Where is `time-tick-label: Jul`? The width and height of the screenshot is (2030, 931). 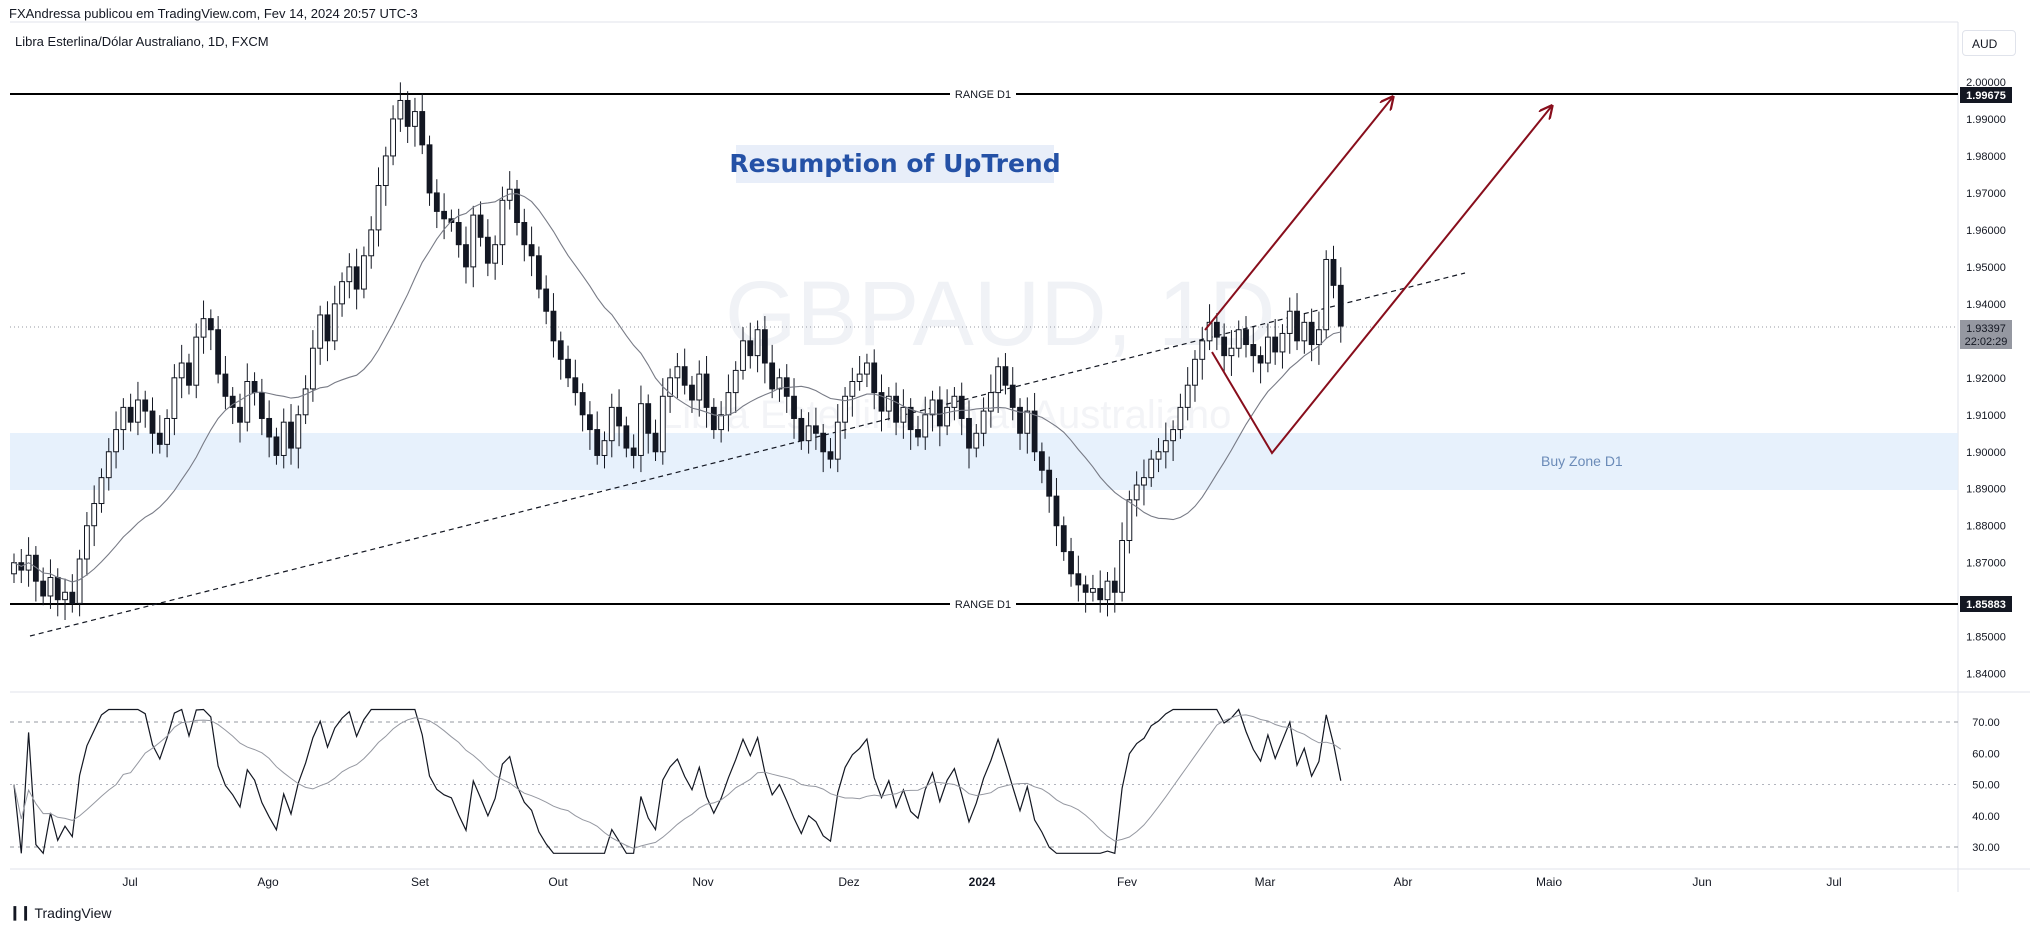 time-tick-label: Jul is located at coordinates (1833, 882).